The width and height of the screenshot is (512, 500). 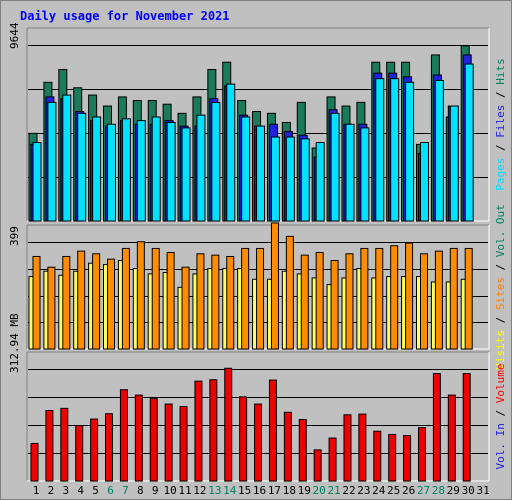 What do you see at coordinates (408, 490) in the screenshot?
I see `x-tick-label: 26` at bounding box center [408, 490].